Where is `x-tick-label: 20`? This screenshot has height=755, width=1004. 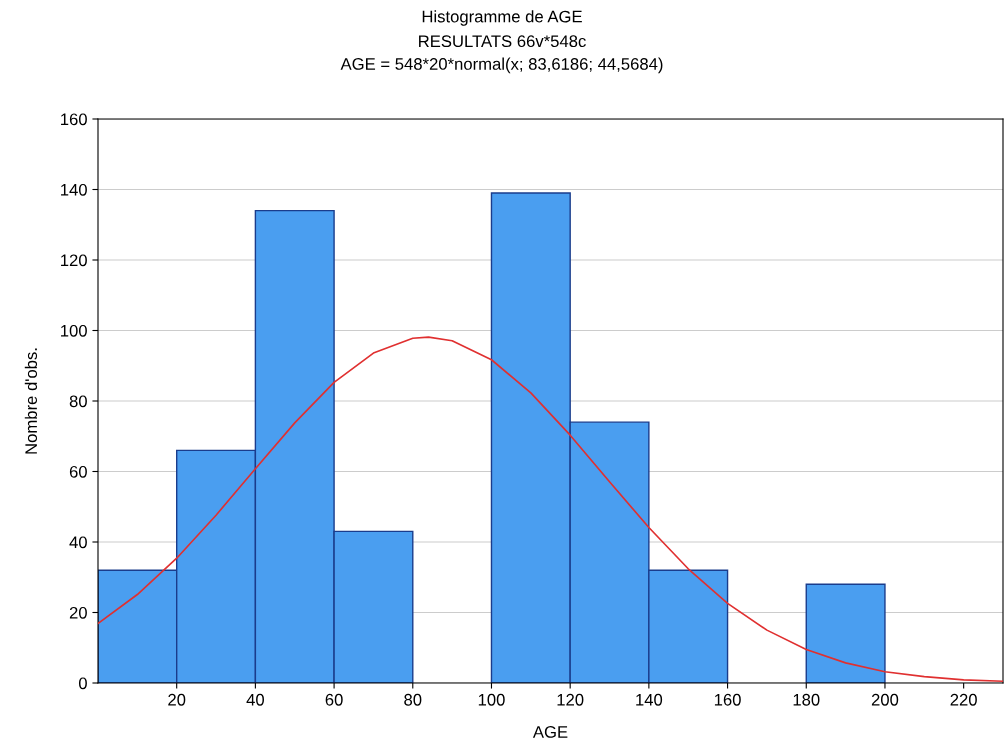
x-tick-label: 20 is located at coordinates (177, 699).